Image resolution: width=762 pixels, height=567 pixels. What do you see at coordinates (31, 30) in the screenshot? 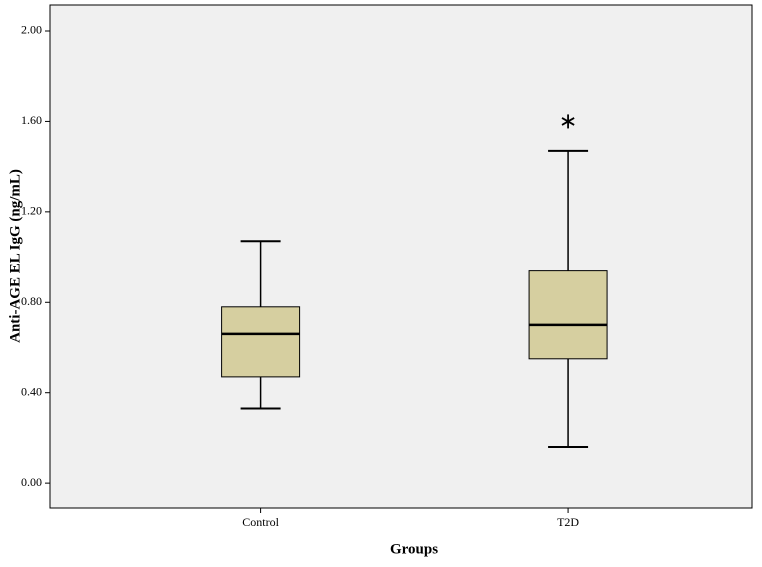
I see `y-tick-label: 2.00` at bounding box center [31, 30].